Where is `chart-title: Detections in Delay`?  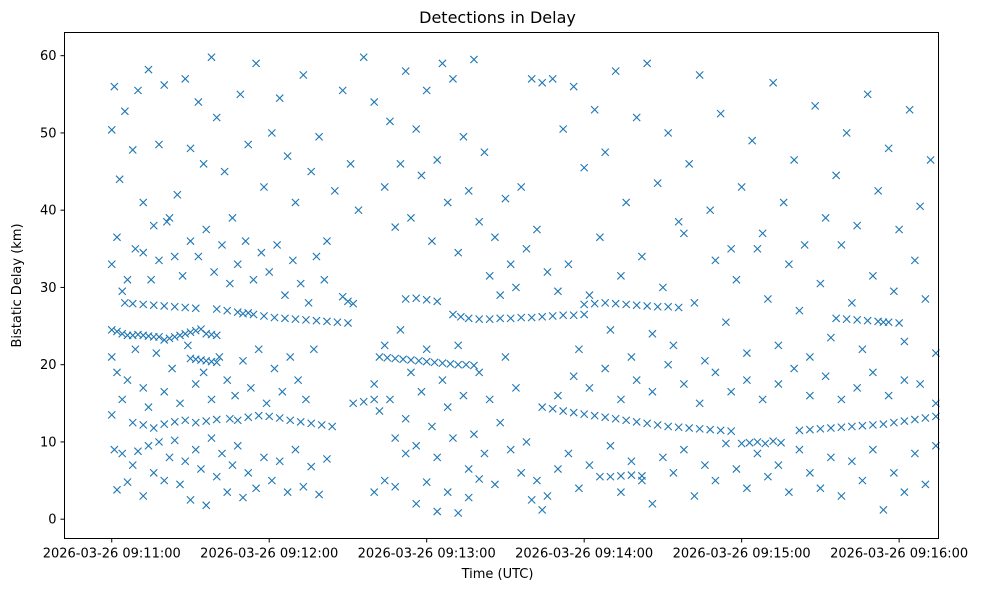
chart-title: Detections in Delay is located at coordinates (497, 17).